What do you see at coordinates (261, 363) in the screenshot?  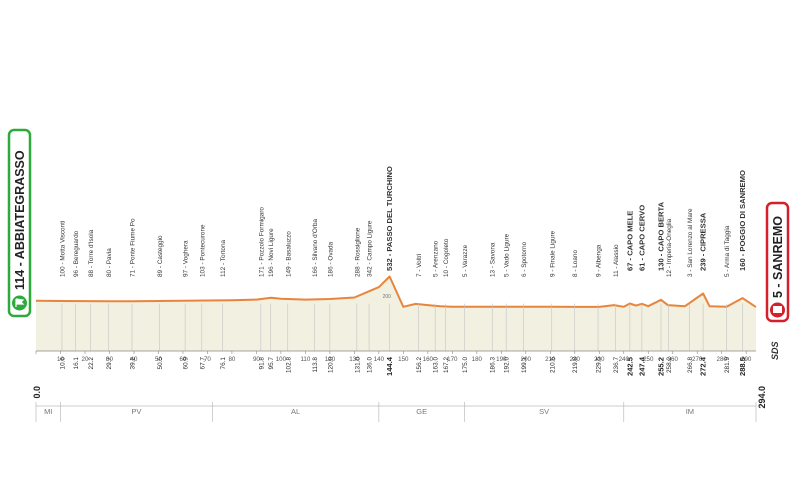 I see `km-label: 91.8` at bounding box center [261, 363].